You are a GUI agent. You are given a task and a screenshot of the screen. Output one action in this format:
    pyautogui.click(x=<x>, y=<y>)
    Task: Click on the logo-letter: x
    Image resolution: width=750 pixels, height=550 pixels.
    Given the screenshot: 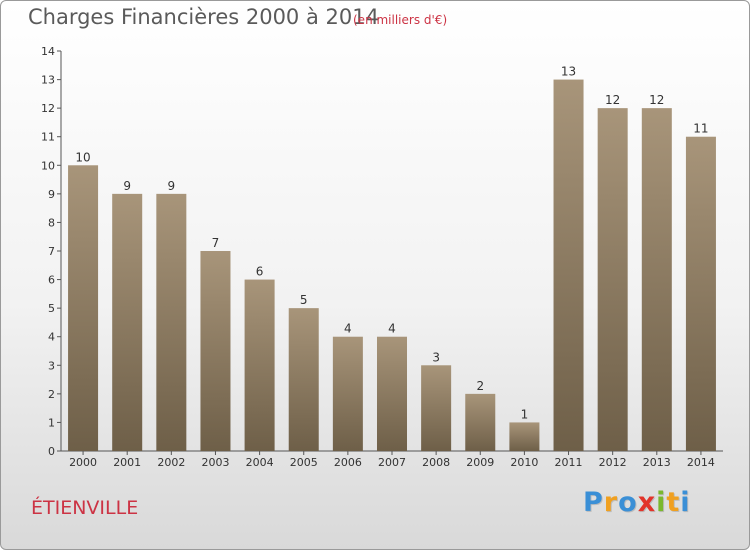 What is the action you would take?
    pyautogui.click(x=647, y=502)
    